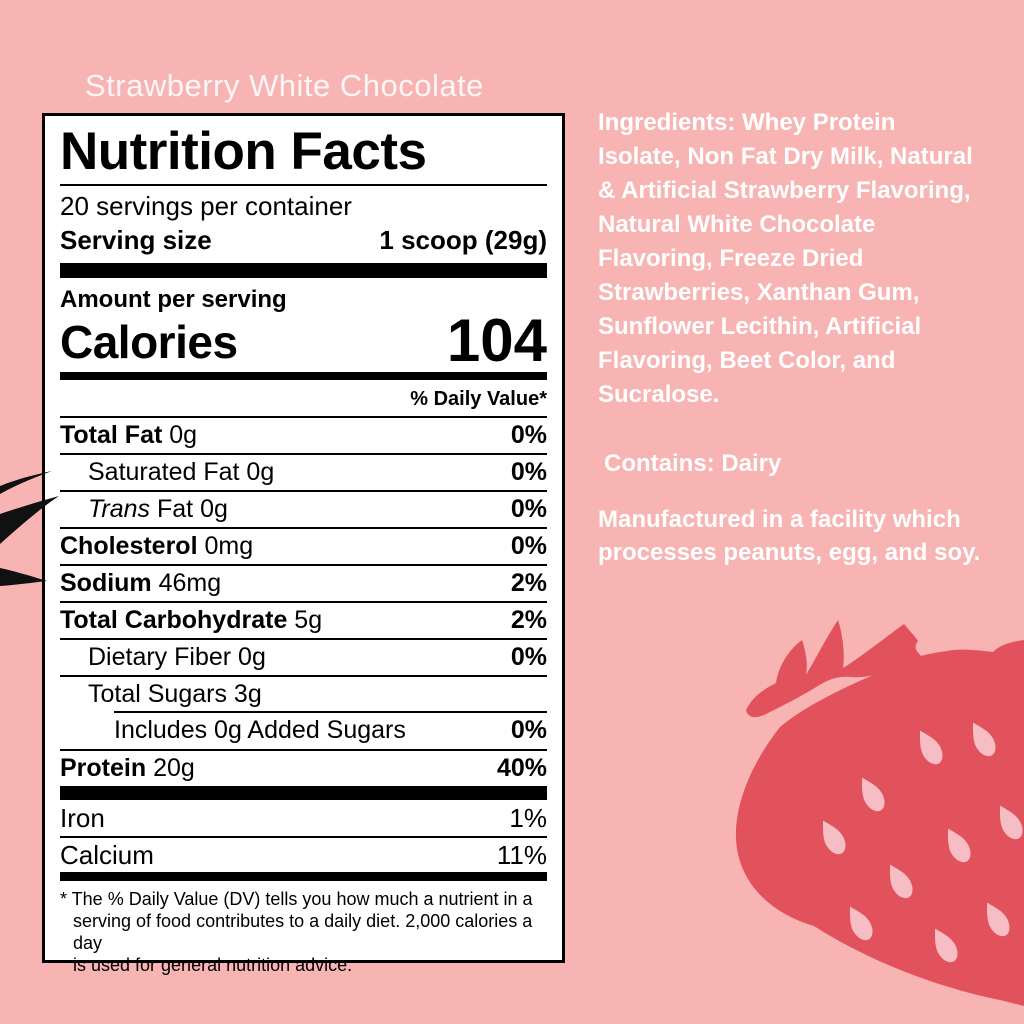 This screenshot has width=1024, height=1024. Describe the element at coordinates (760, 326) in the screenshot. I see `ingredient-line: Sunflower Lecithin, Artificial` at that location.